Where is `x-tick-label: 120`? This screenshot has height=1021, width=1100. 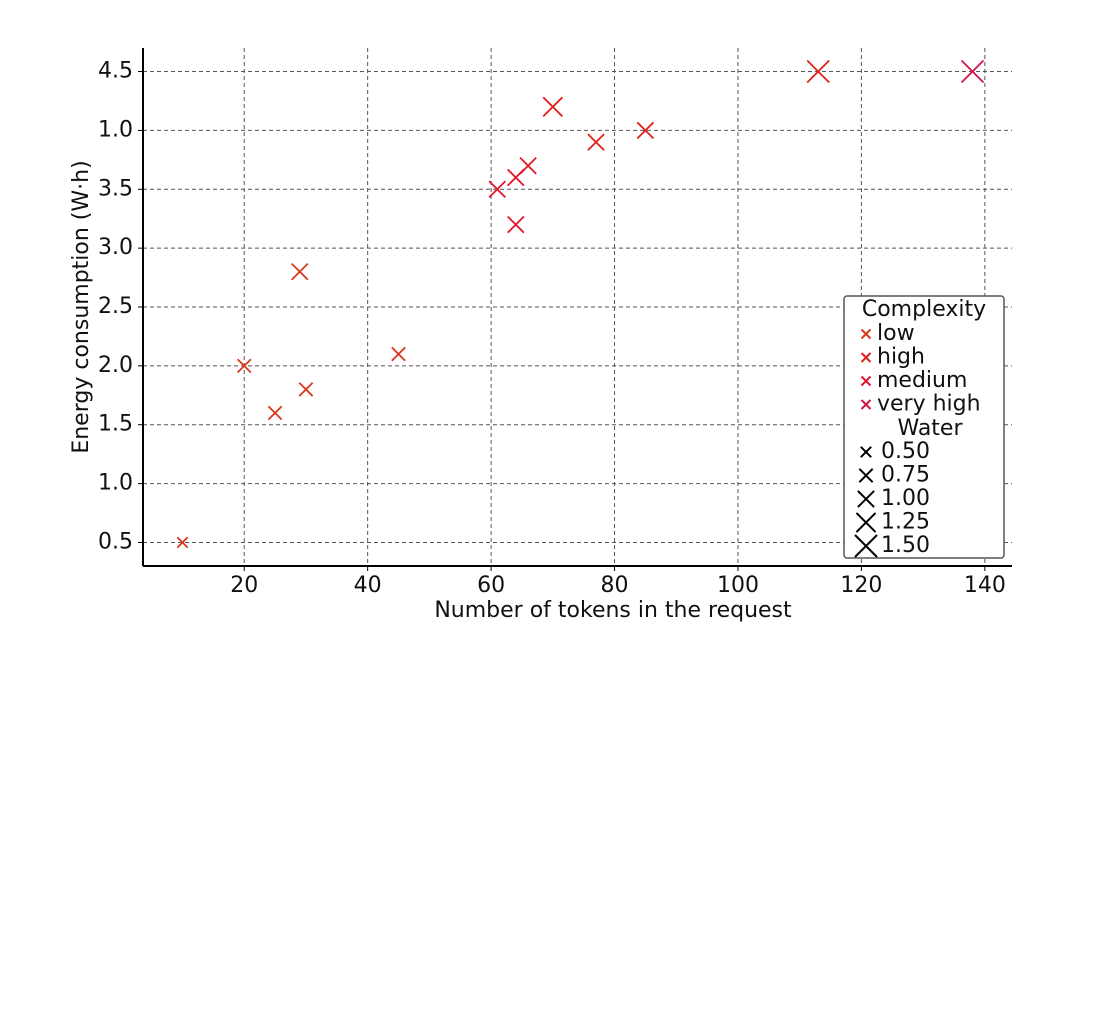
x-tick-label: 120 is located at coordinates (861, 585).